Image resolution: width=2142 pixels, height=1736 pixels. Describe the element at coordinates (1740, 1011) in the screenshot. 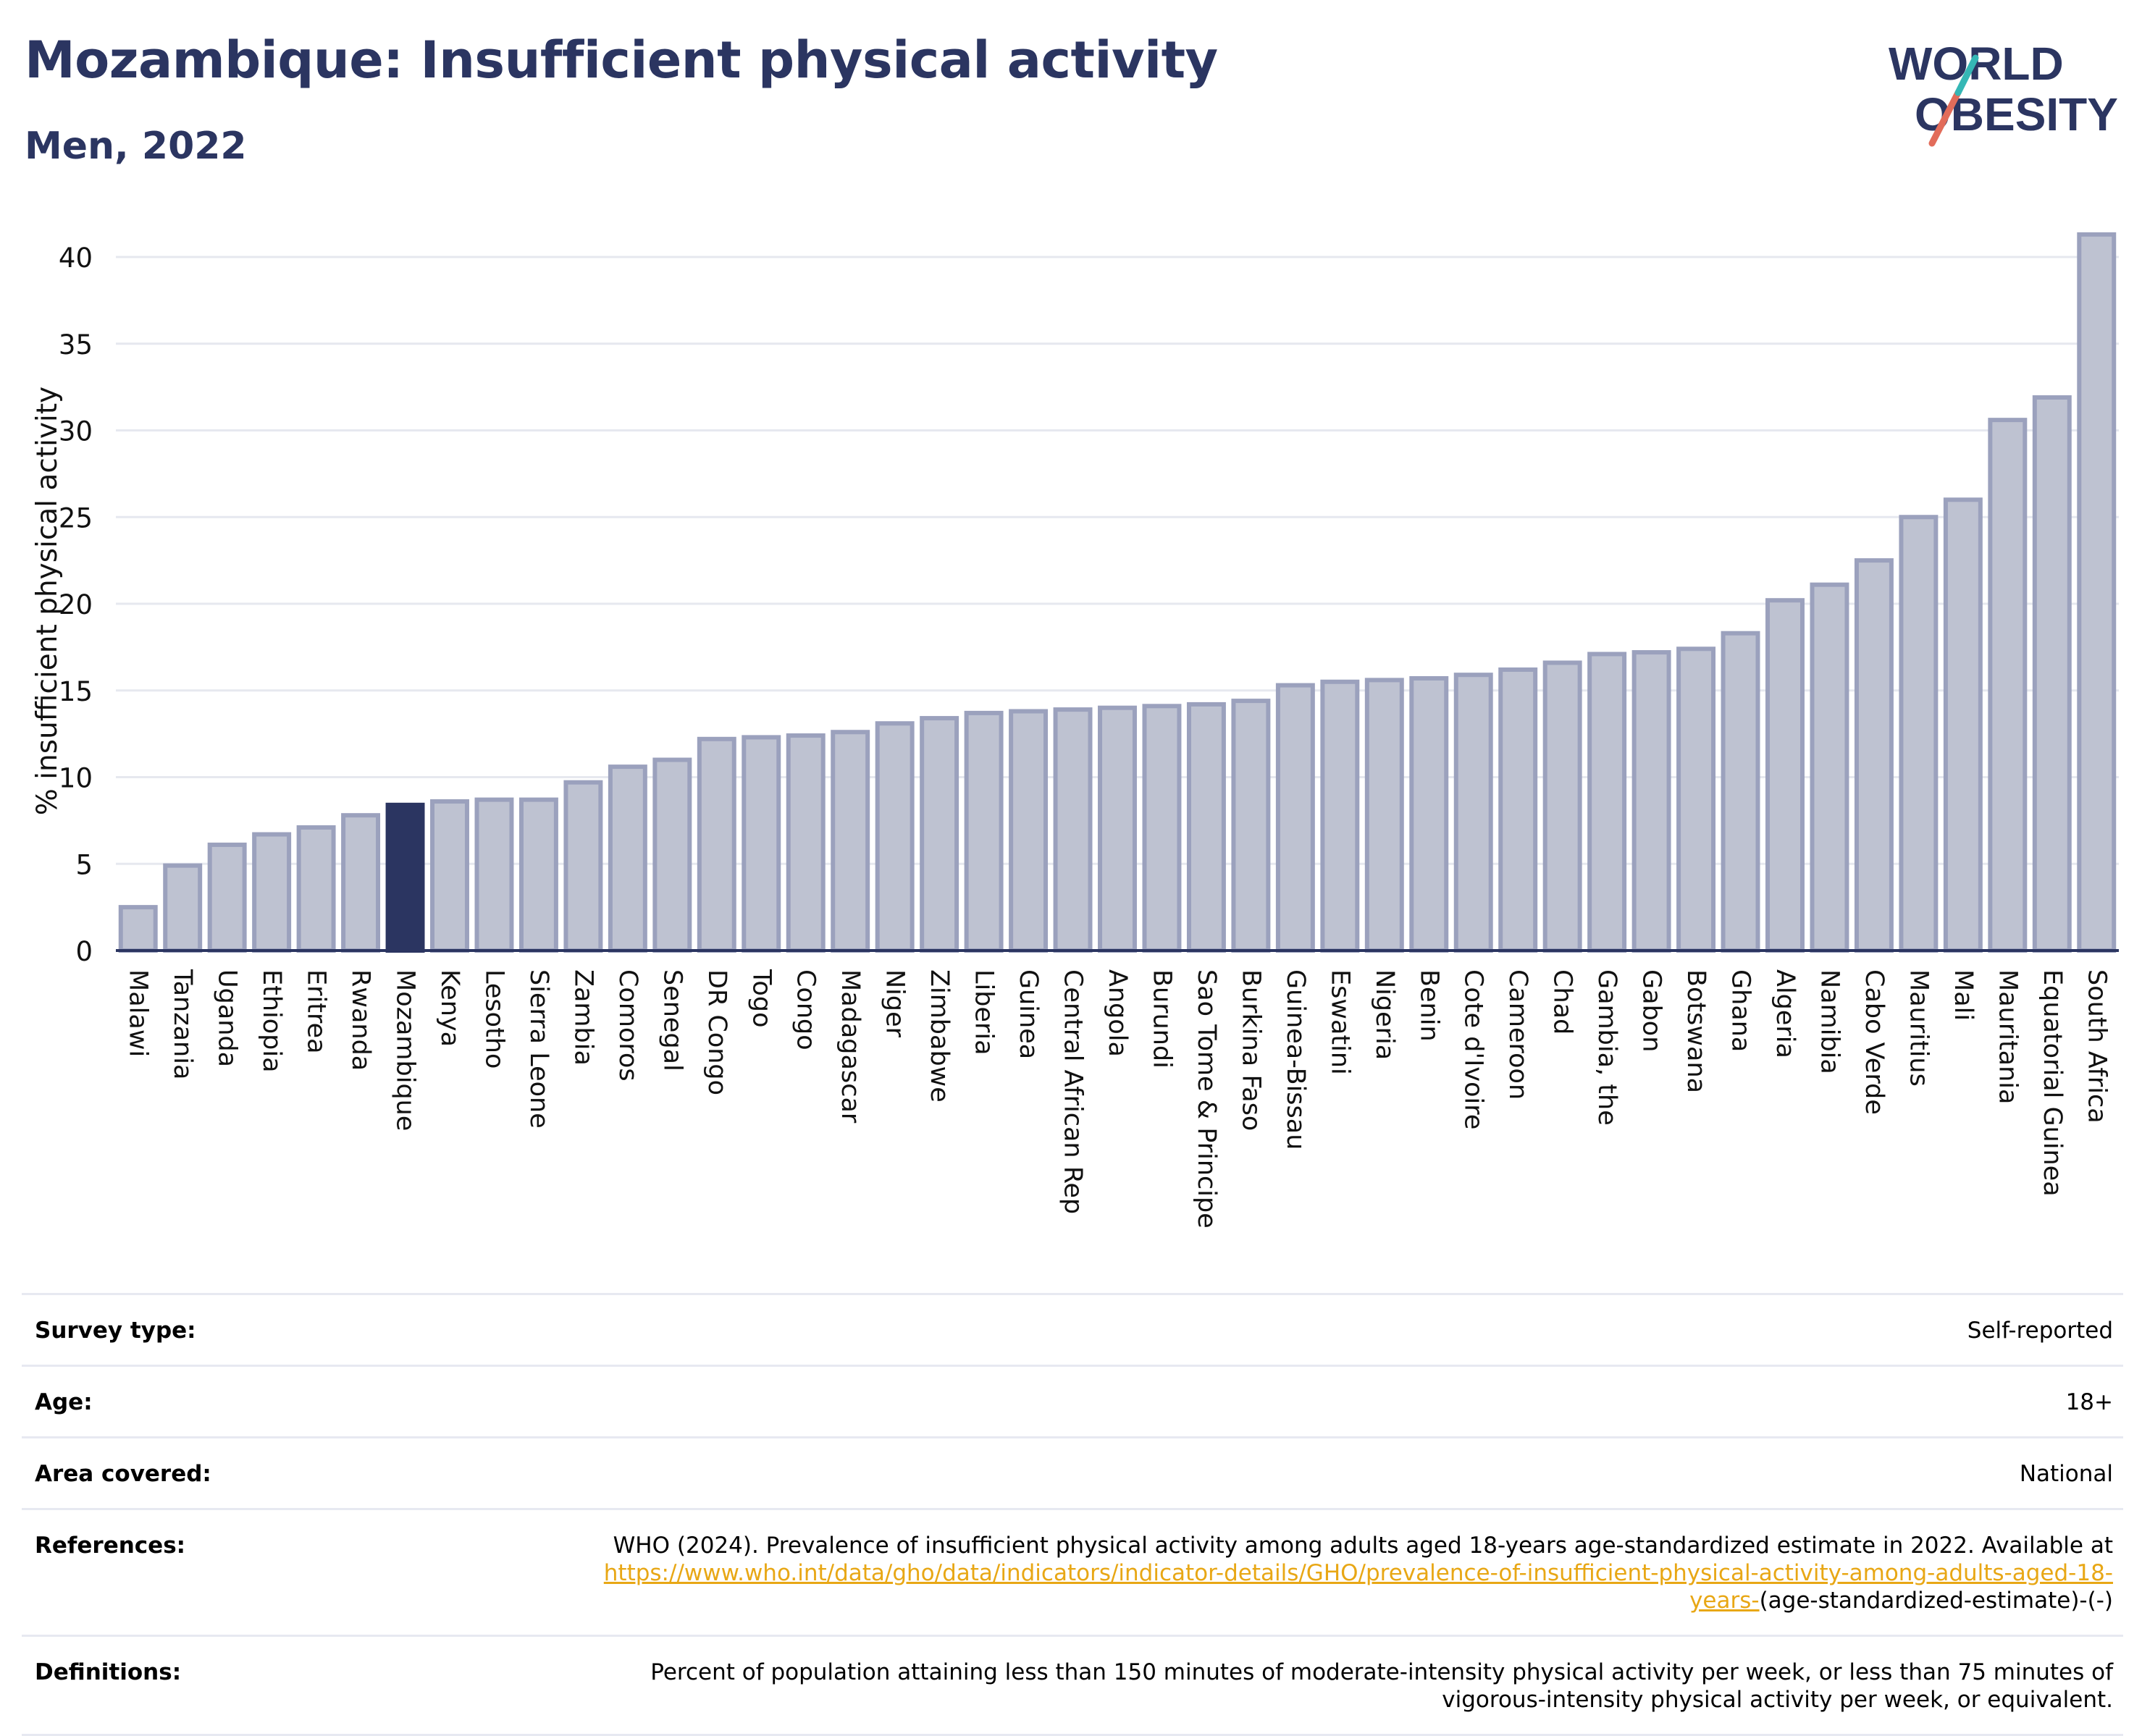

I see `x-tick-label: Ghana` at that location.